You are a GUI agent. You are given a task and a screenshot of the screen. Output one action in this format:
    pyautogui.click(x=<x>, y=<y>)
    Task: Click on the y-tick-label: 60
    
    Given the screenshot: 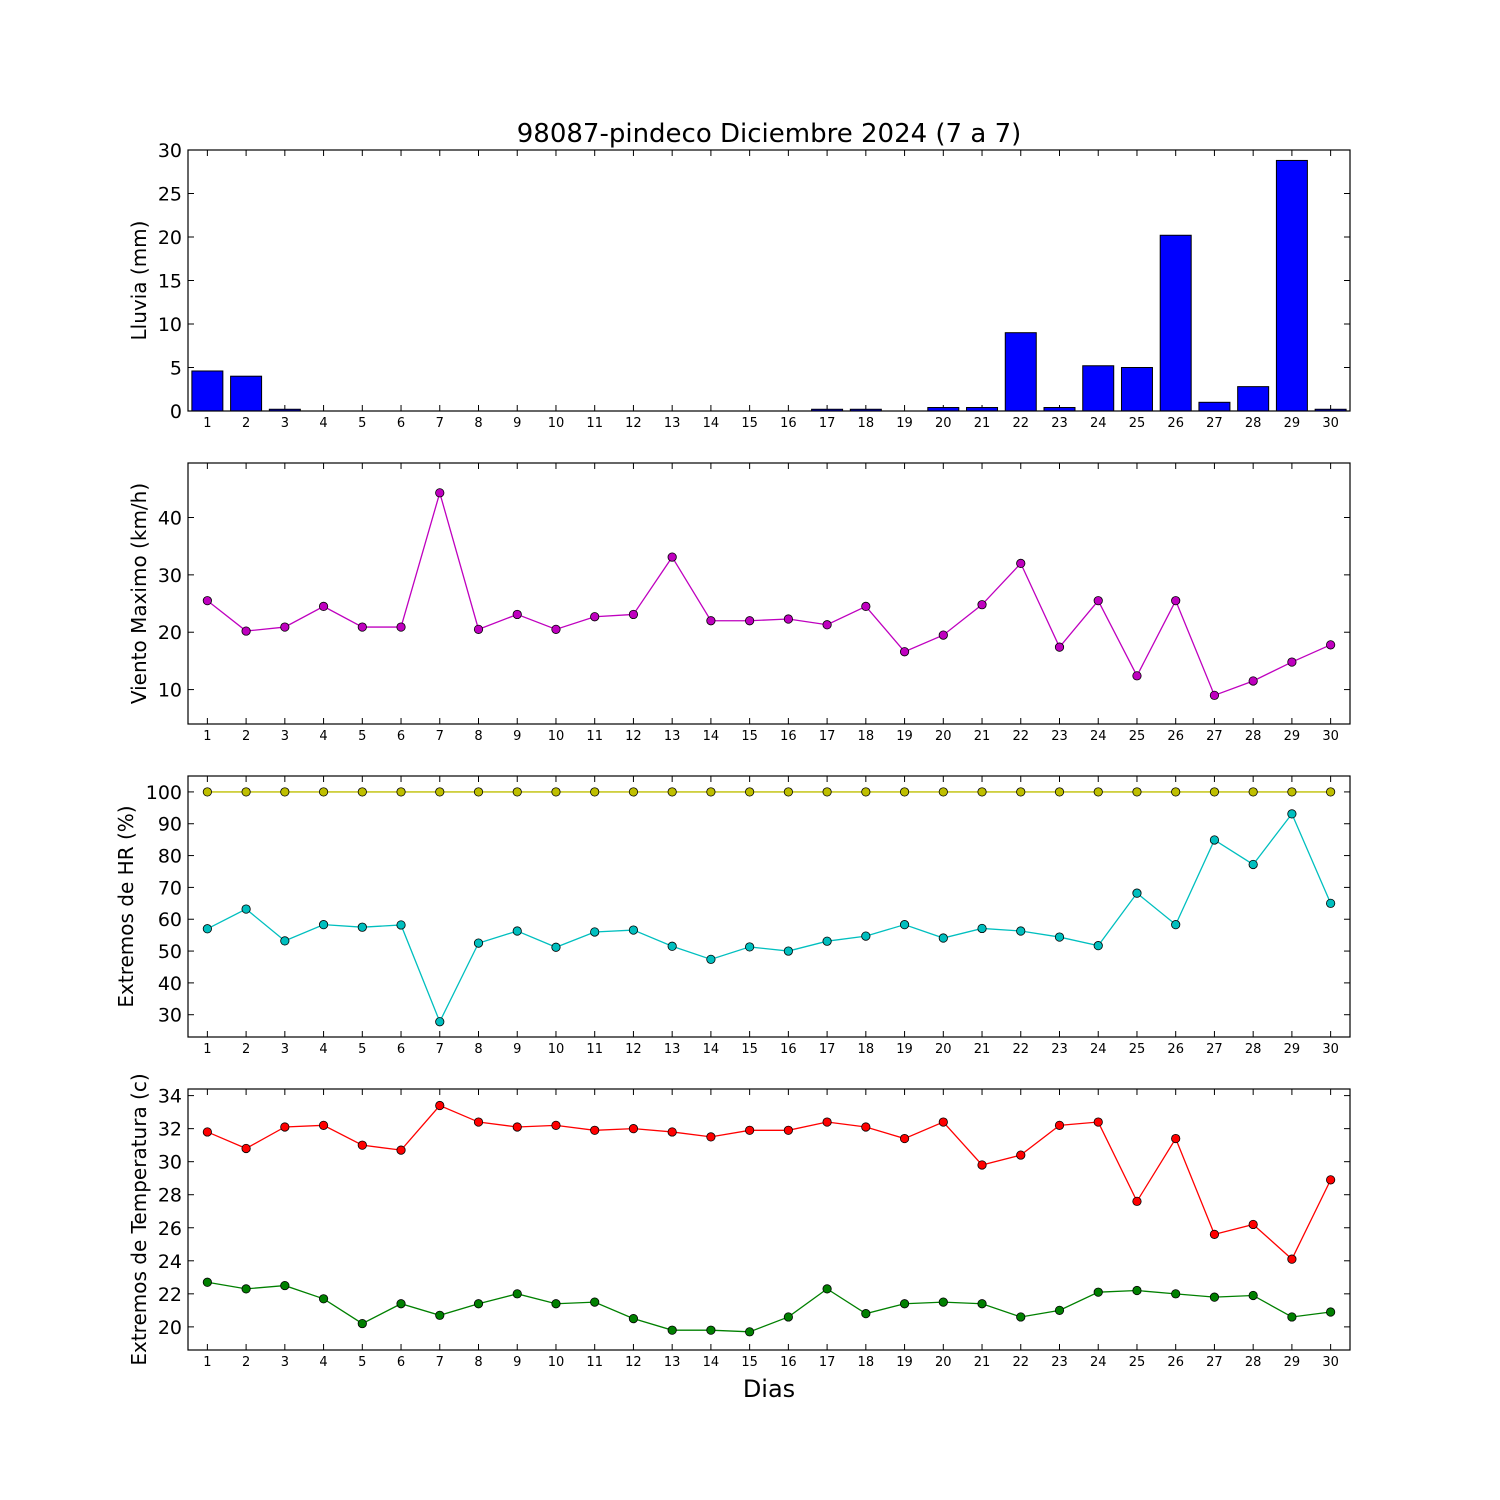 What is the action you would take?
    pyautogui.click(x=170, y=920)
    